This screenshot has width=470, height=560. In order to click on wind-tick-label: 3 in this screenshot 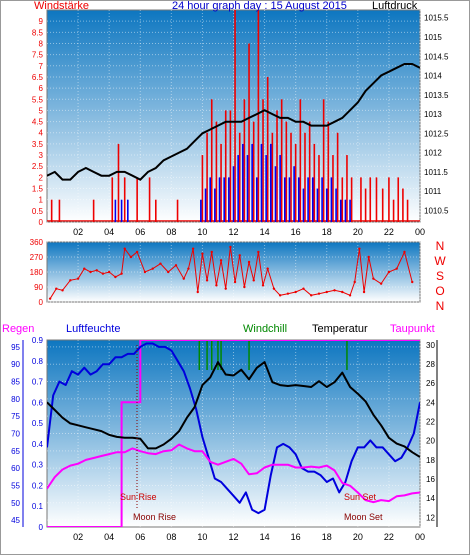, I will do `click(41, 155)`.